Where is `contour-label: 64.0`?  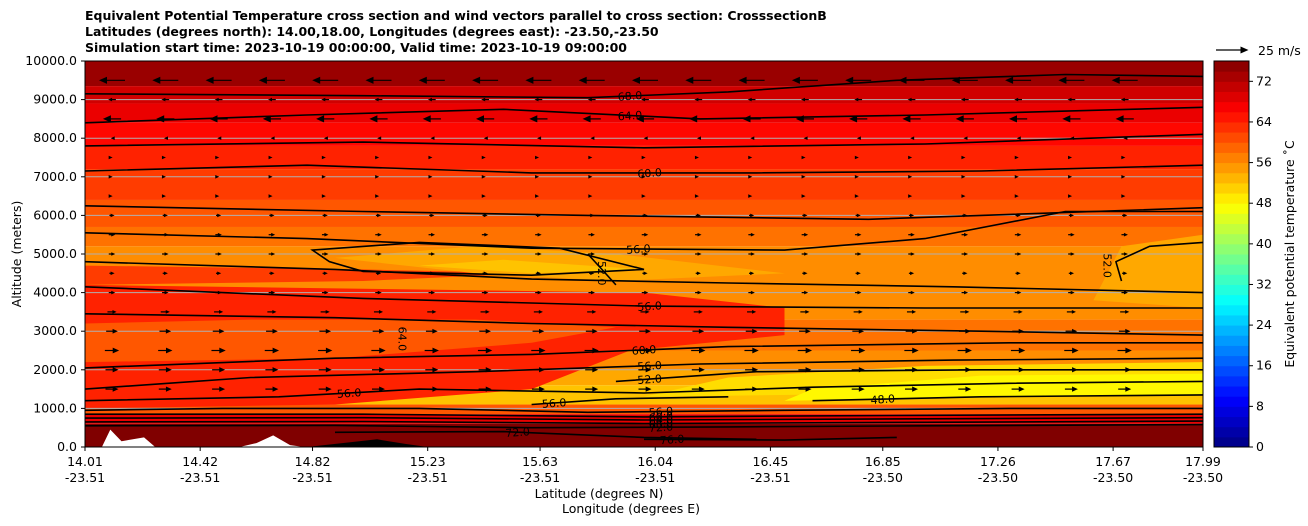
contour-label: 64.0 is located at coordinates (660, 420).